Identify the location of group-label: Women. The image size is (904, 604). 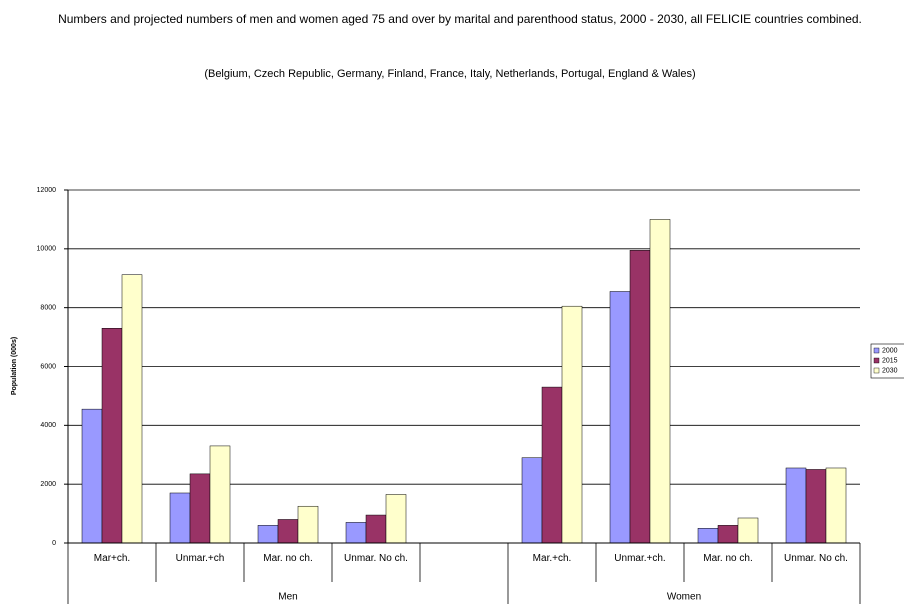
(684, 597).